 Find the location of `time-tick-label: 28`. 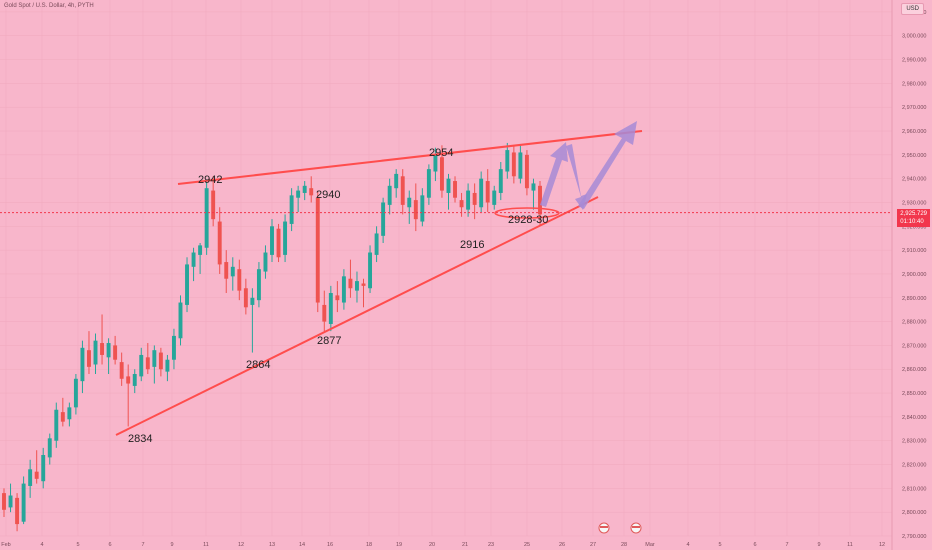

time-tick-label: 28 is located at coordinates (624, 545).